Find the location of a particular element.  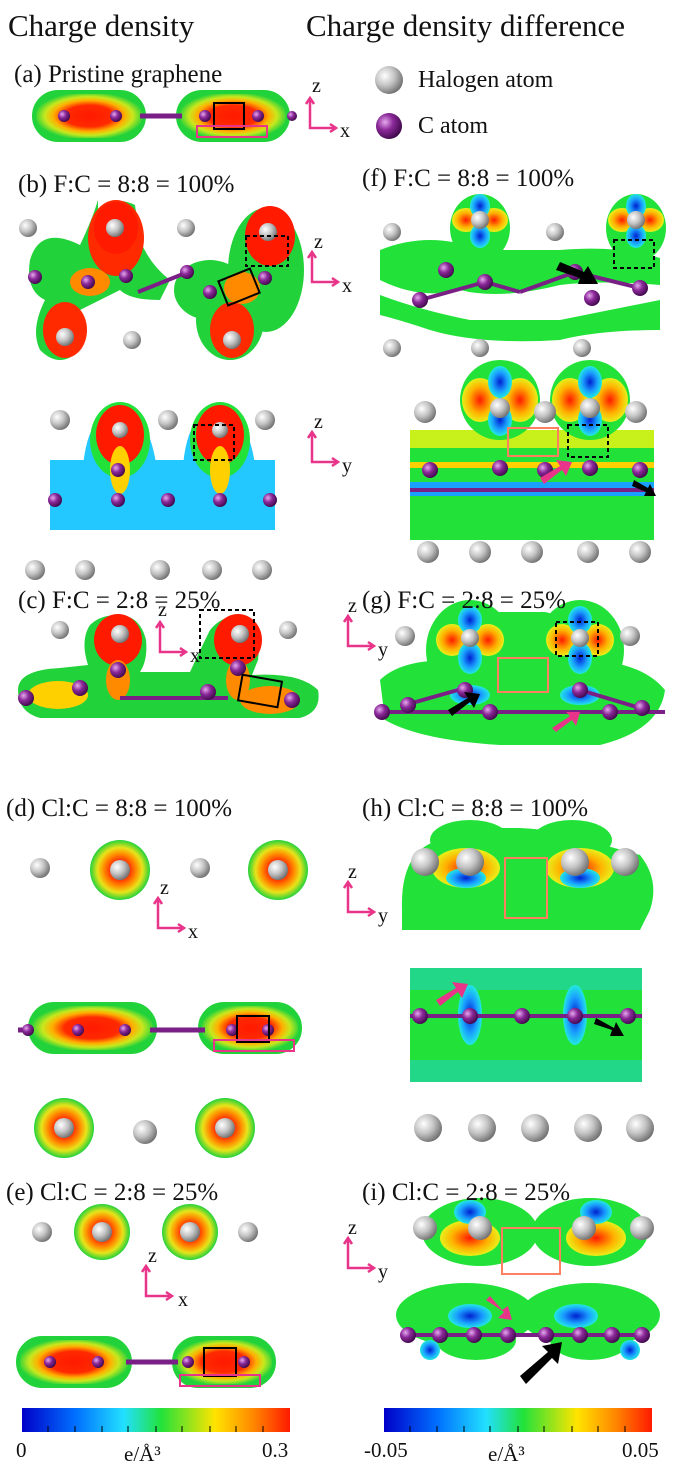

axes-zy-g is located at coordinates (359, 633).